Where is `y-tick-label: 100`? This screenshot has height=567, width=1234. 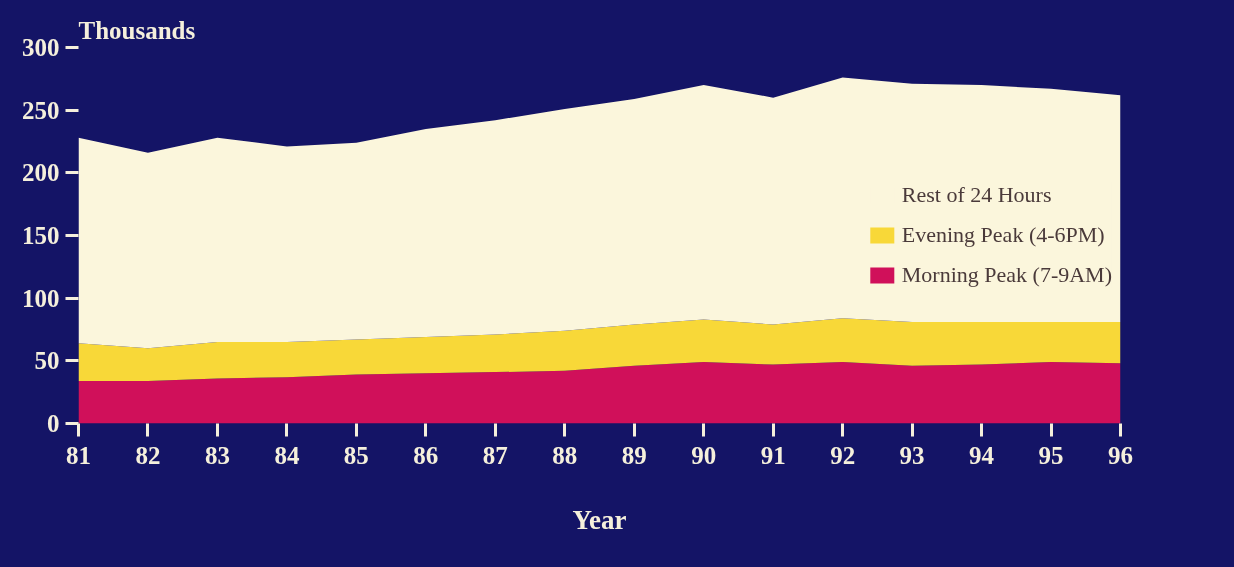 y-tick-label: 100 is located at coordinates (41, 298).